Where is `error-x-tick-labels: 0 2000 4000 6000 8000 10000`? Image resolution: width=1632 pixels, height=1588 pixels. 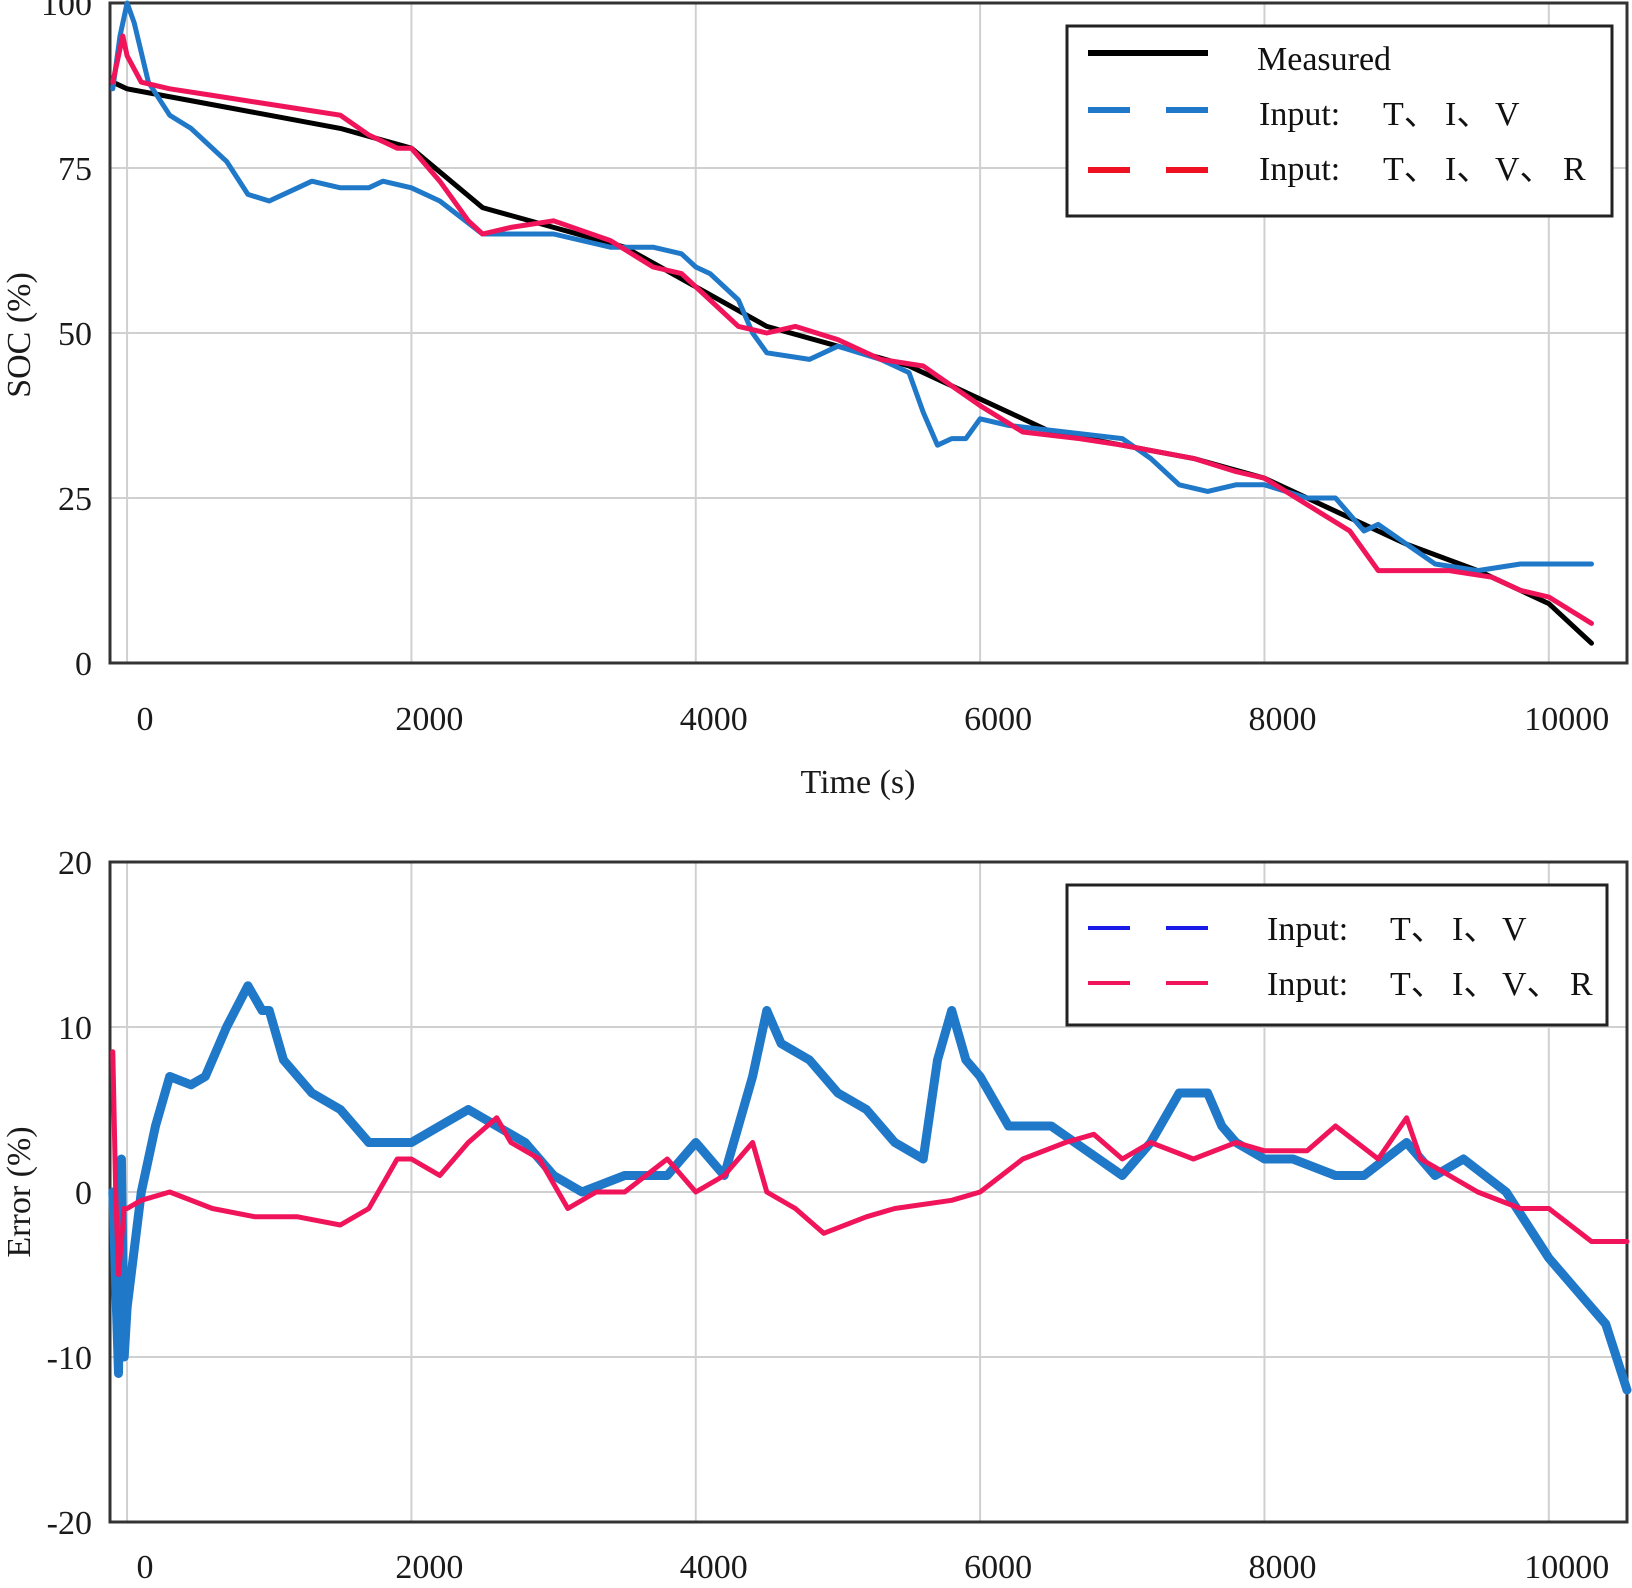
error-x-tick-labels: 0 2000 4000 6000 8000 10000 is located at coordinates (873, 1567).